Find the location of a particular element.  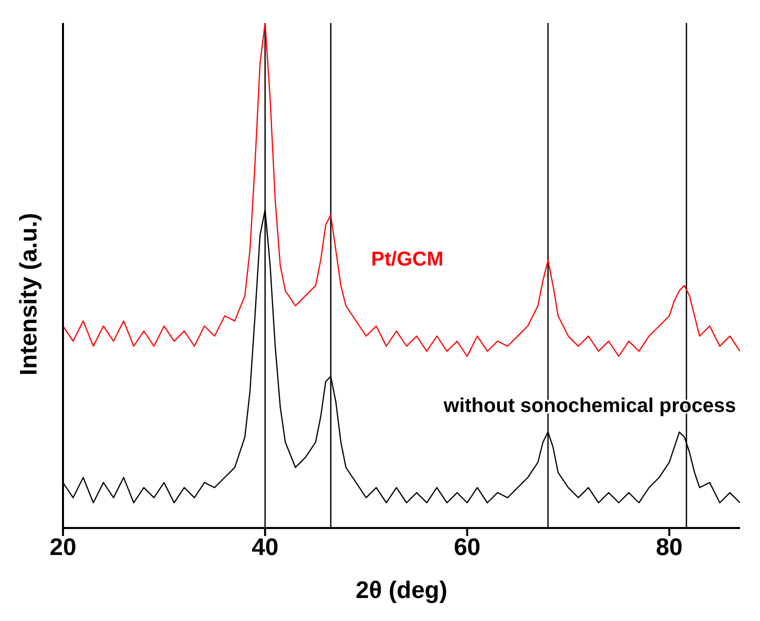

y-axis-title: Intensity (a.u.) is located at coordinates (29, 294).